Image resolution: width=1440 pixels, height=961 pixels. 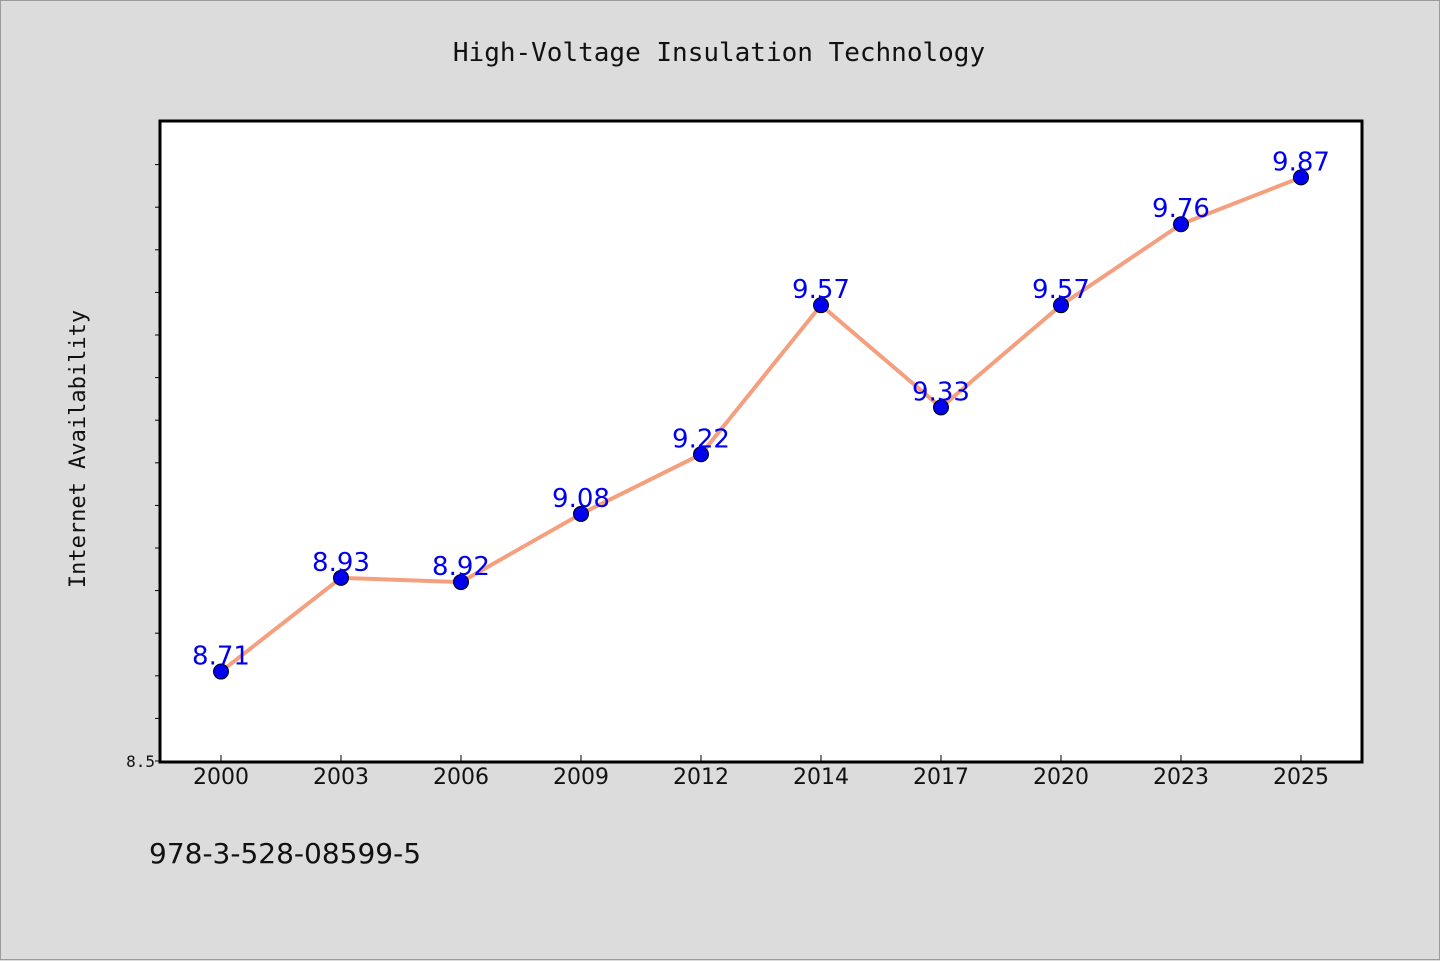 I want to click on x-tick-label: 2017, so click(x=941, y=777).